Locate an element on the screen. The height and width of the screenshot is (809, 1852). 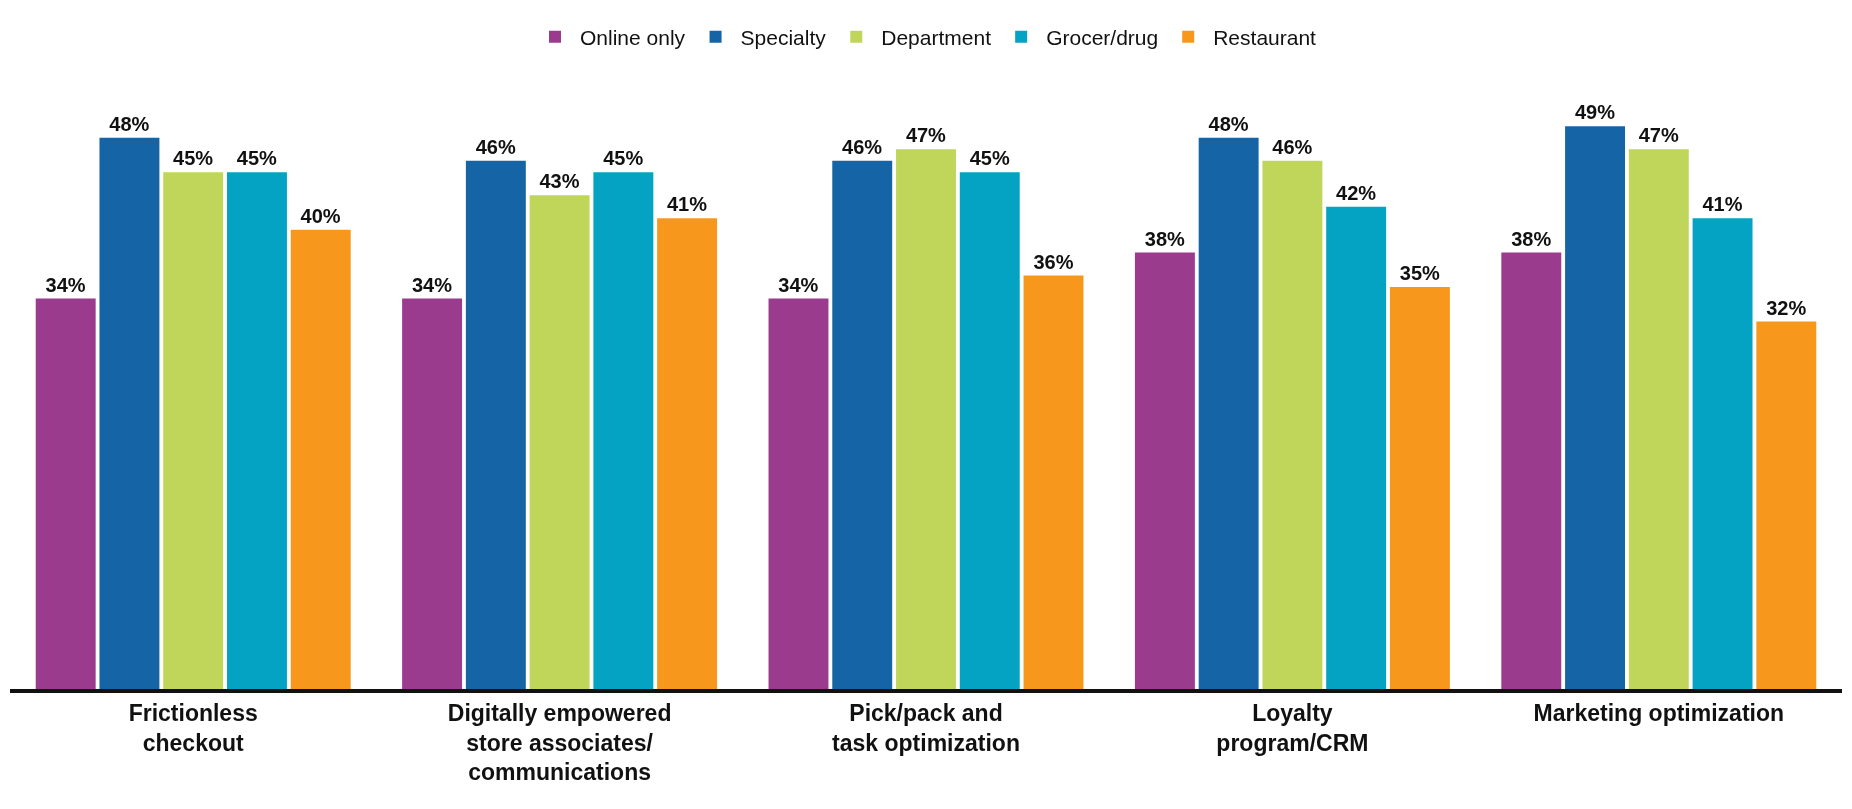
legend-label: Department is located at coordinates (936, 37).